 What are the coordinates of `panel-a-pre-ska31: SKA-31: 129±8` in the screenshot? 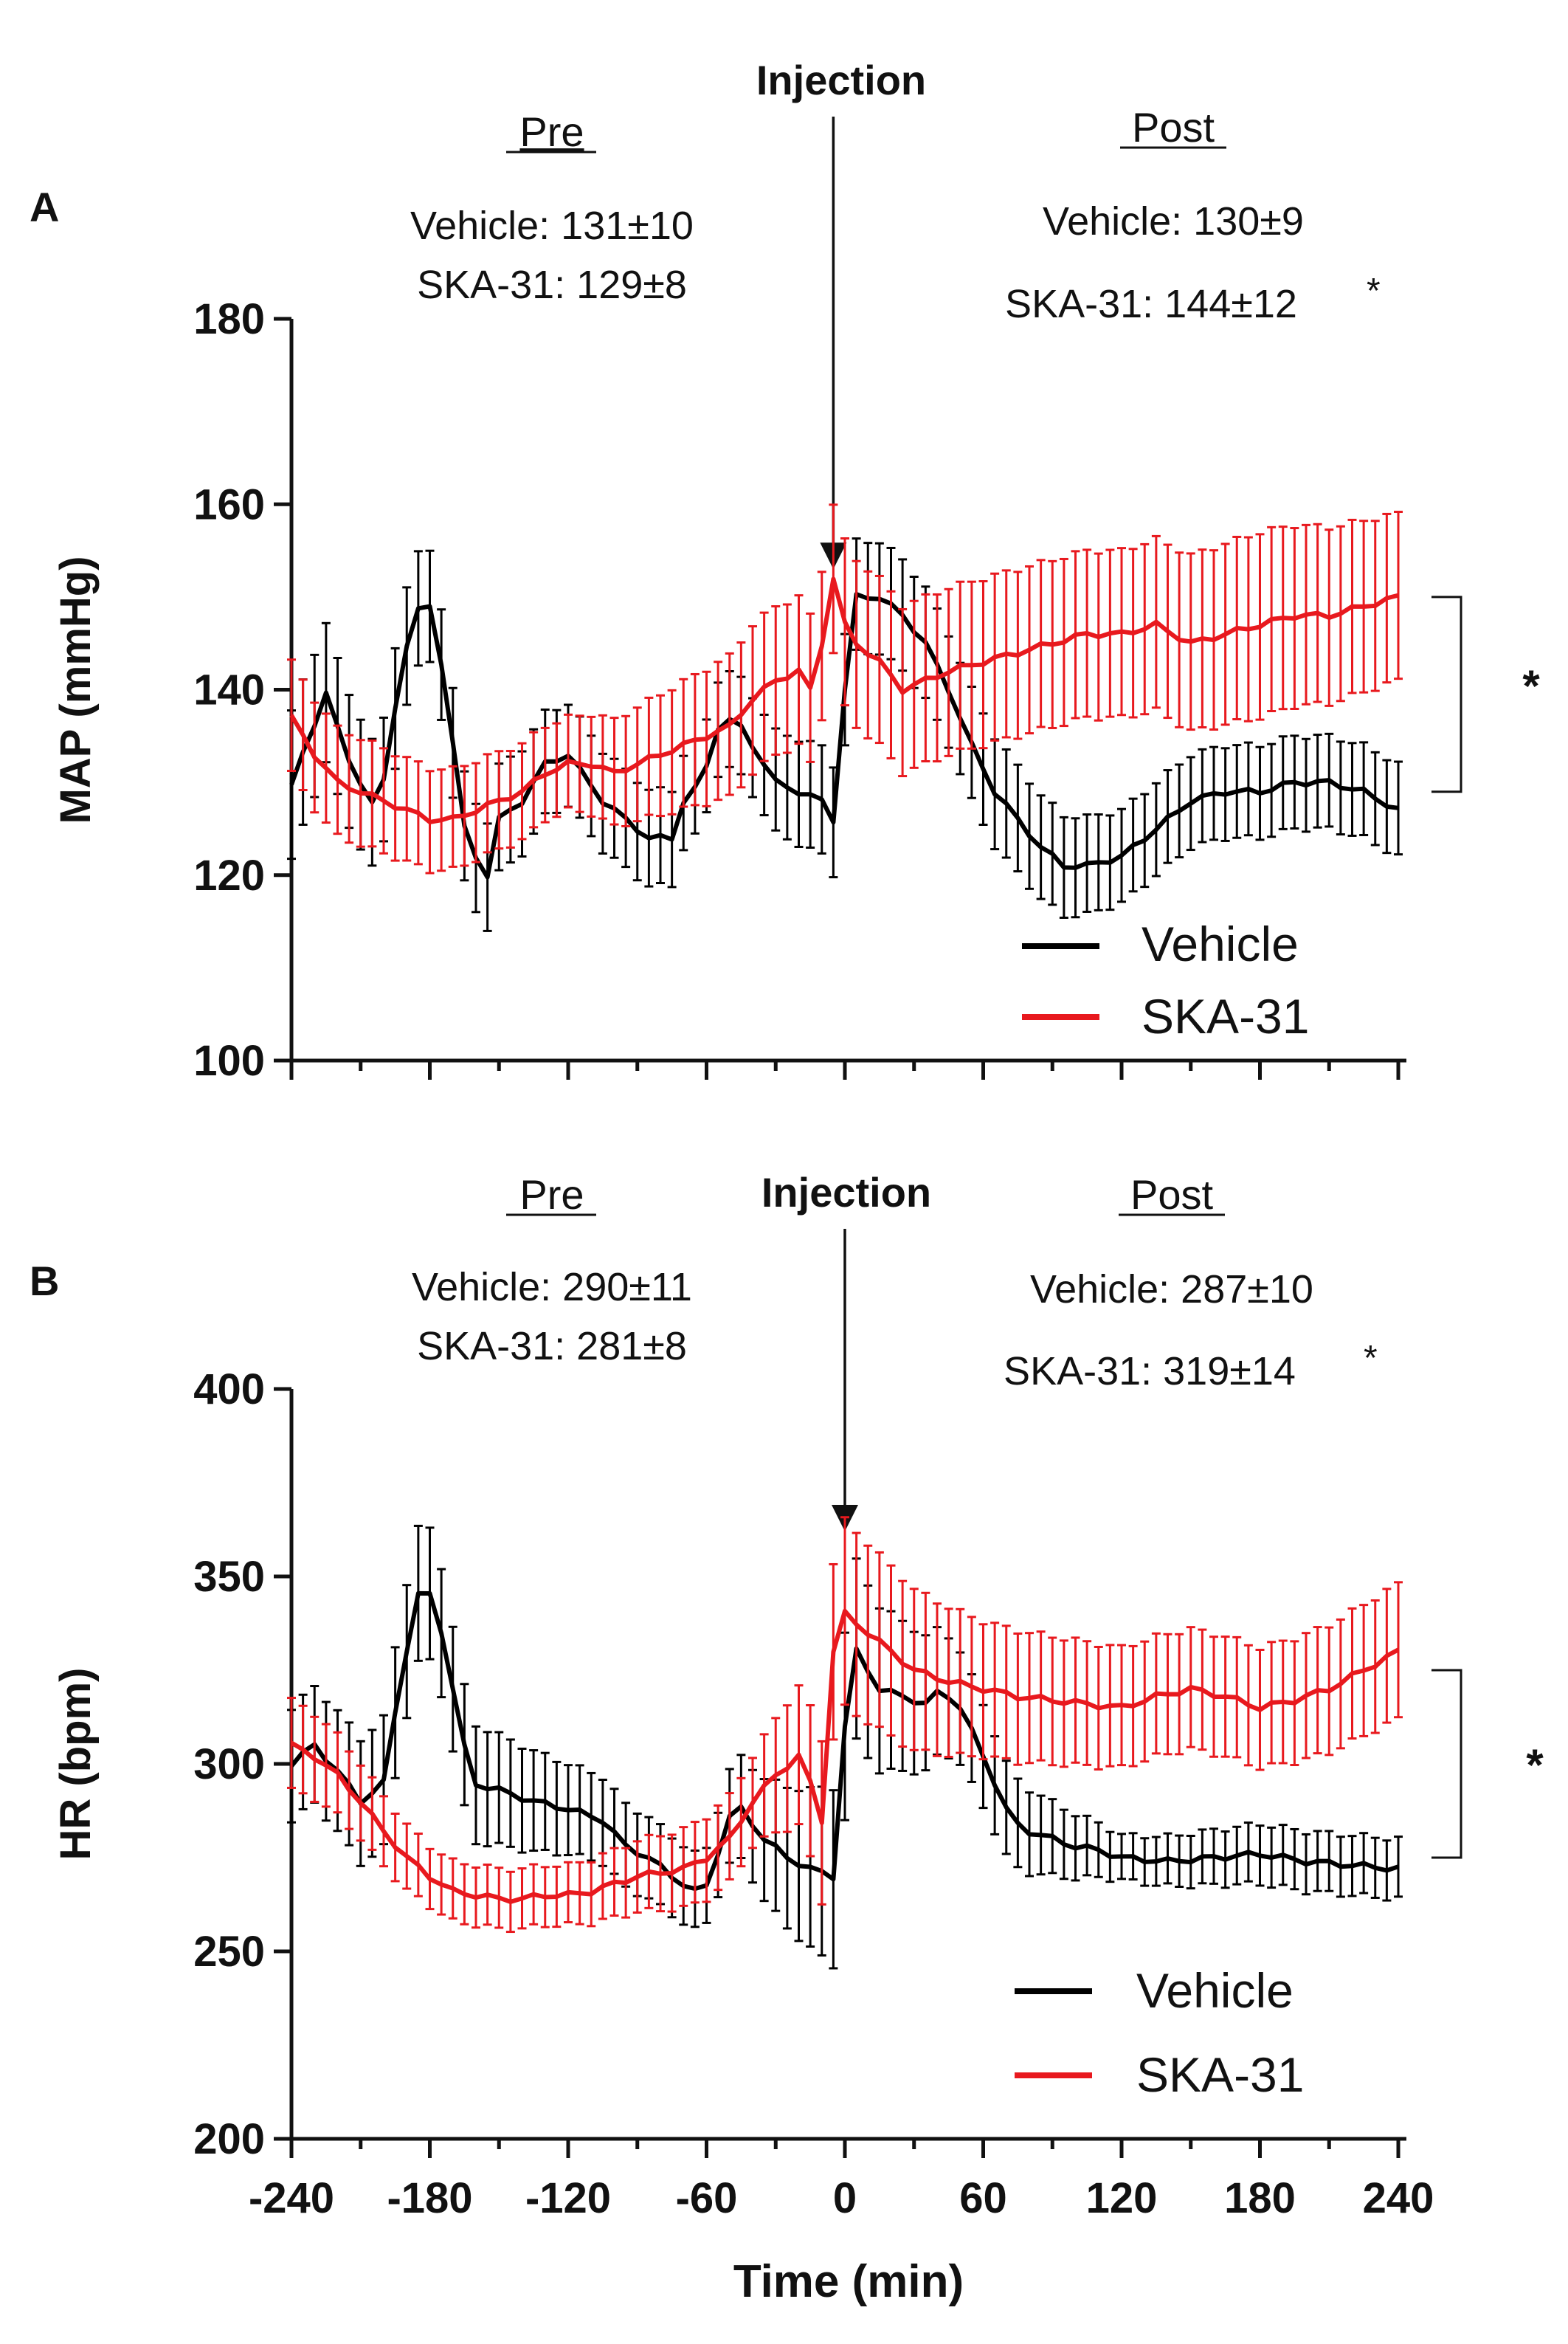 It's located at (552, 285).